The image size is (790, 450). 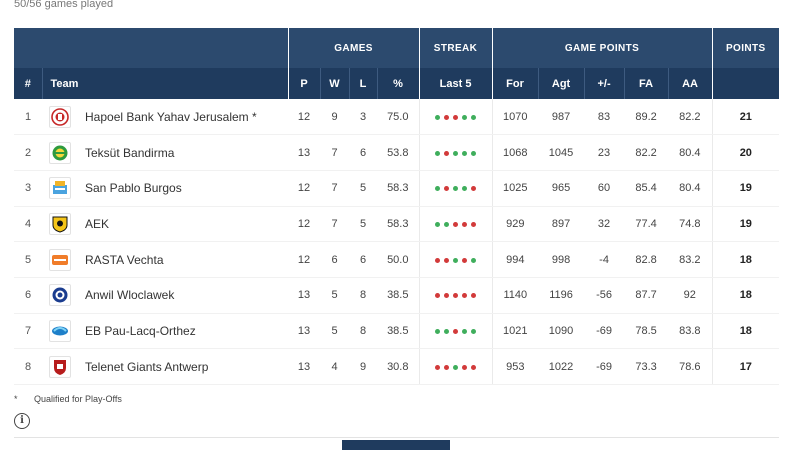 I want to click on col-last5: Last 5, so click(x=456, y=83).